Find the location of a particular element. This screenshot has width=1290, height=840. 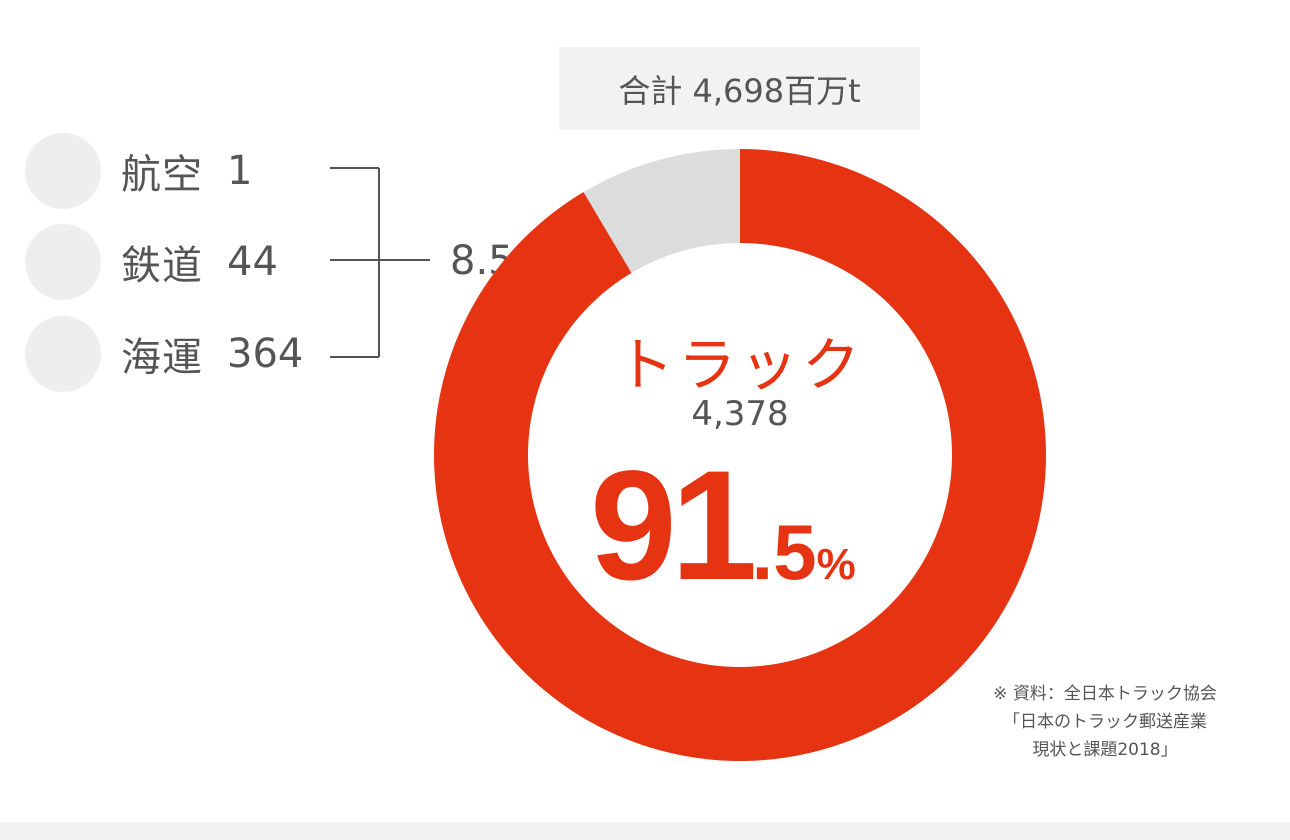

center-percent-label: 91.5% is located at coordinates (723, 526).